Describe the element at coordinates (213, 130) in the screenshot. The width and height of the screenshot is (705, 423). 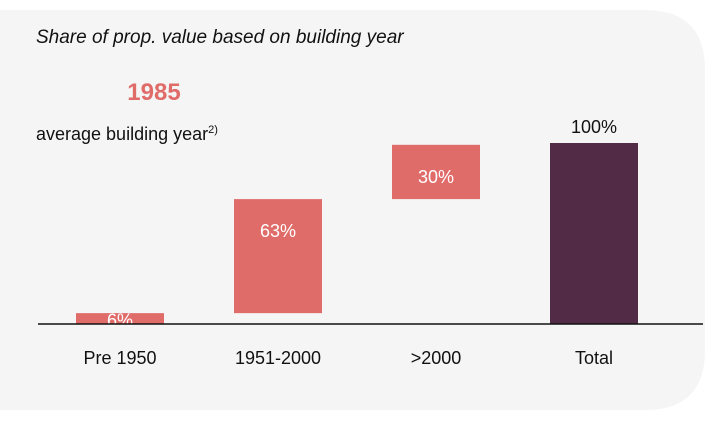
I see `footnote-ref: 2)` at that location.